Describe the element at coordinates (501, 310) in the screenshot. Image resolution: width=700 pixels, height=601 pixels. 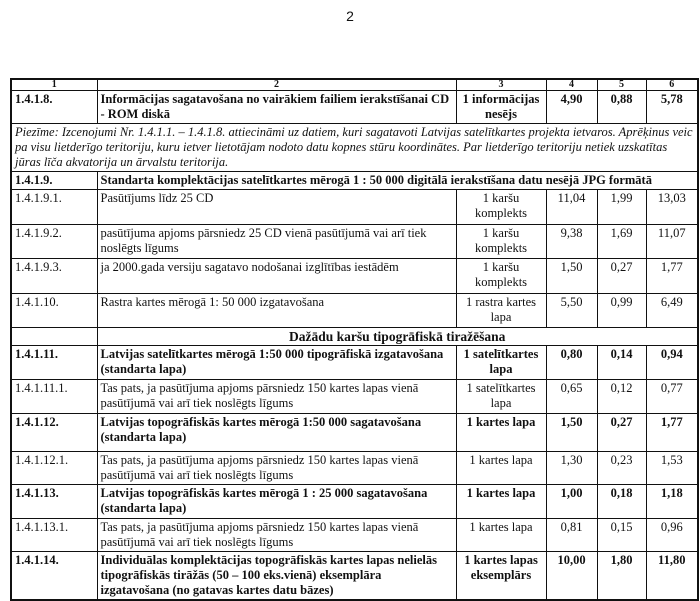
I see `item-unit: 1 rastra kartes lapa` at that location.